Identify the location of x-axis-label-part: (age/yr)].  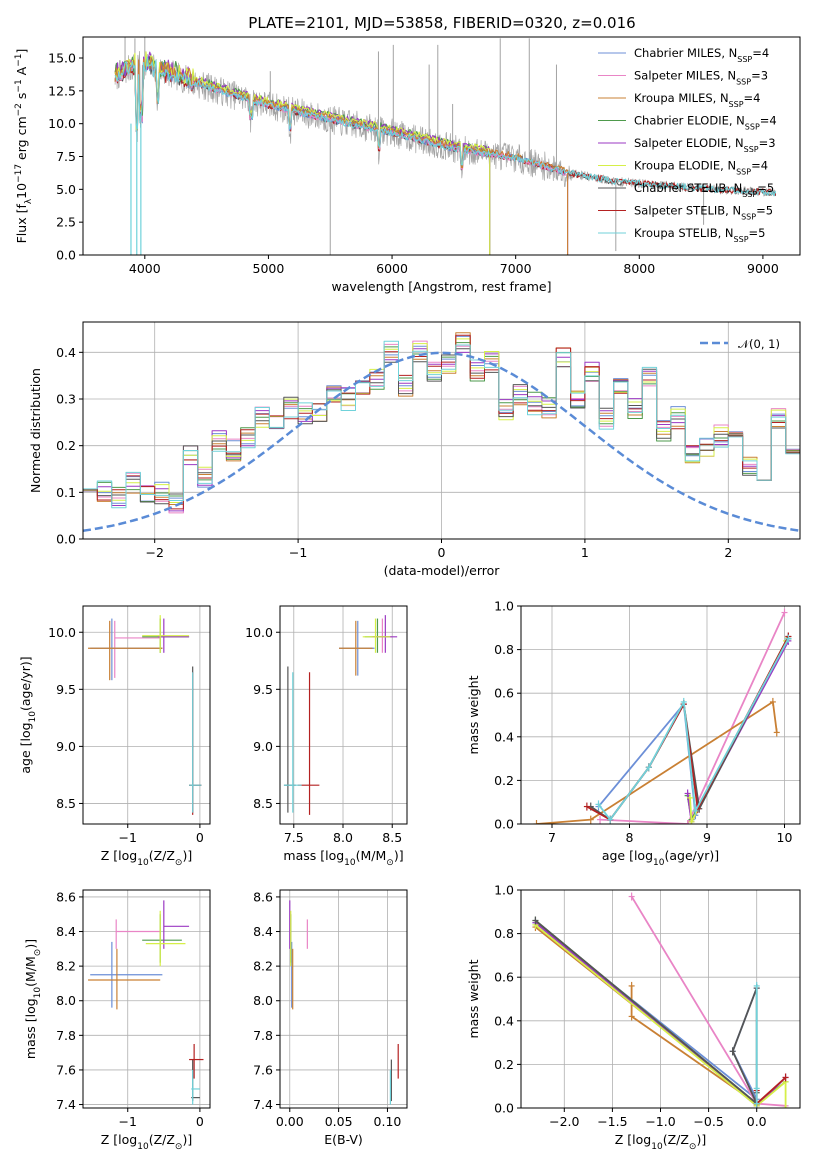
(691, 855).